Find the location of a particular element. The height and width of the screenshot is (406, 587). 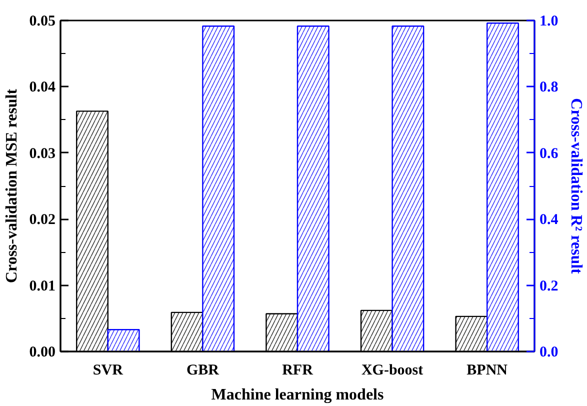

y-tick-label: 0.02 is located at coordinates (42, 220).